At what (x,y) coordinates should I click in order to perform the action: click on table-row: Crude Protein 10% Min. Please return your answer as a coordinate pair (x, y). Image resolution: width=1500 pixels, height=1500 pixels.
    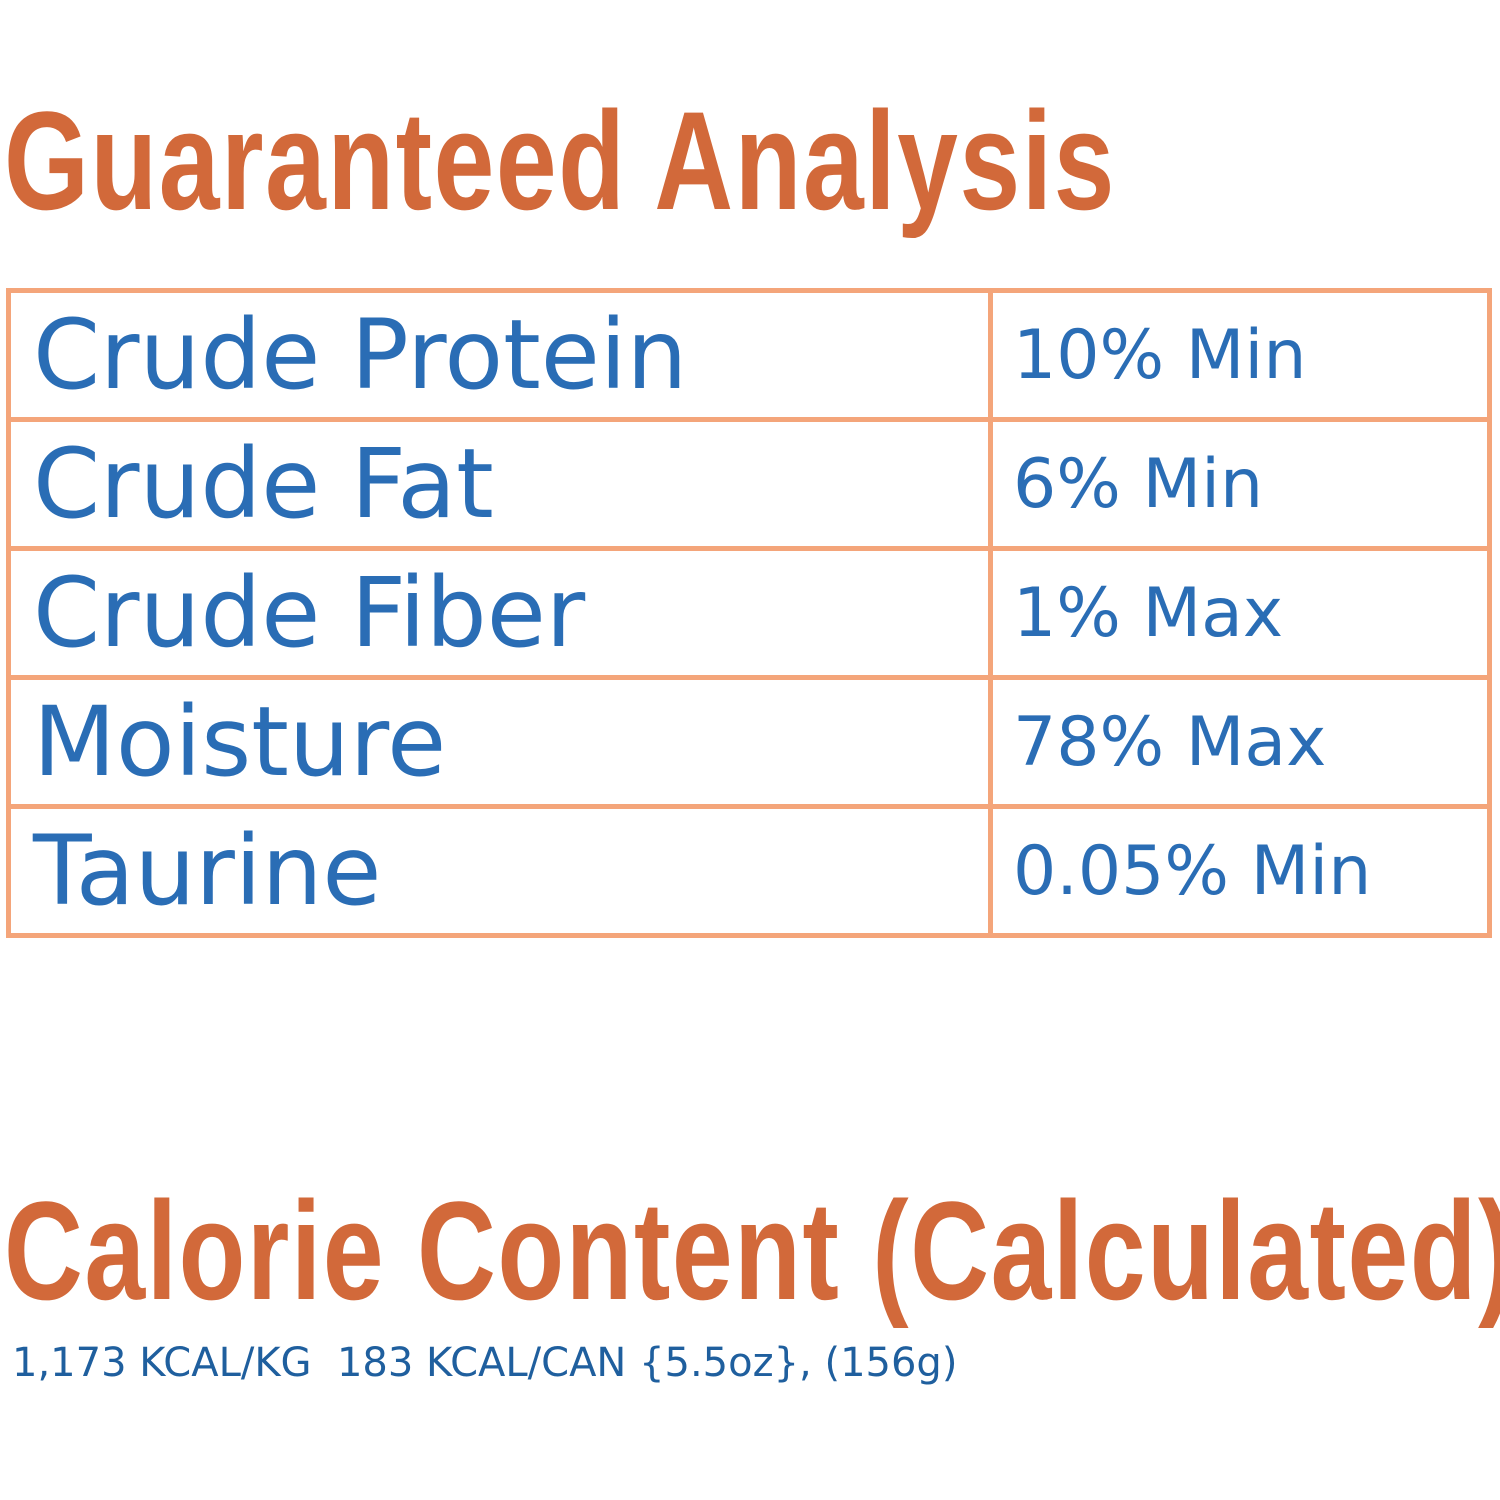
    Looking at the image, I should click on (749, 355).